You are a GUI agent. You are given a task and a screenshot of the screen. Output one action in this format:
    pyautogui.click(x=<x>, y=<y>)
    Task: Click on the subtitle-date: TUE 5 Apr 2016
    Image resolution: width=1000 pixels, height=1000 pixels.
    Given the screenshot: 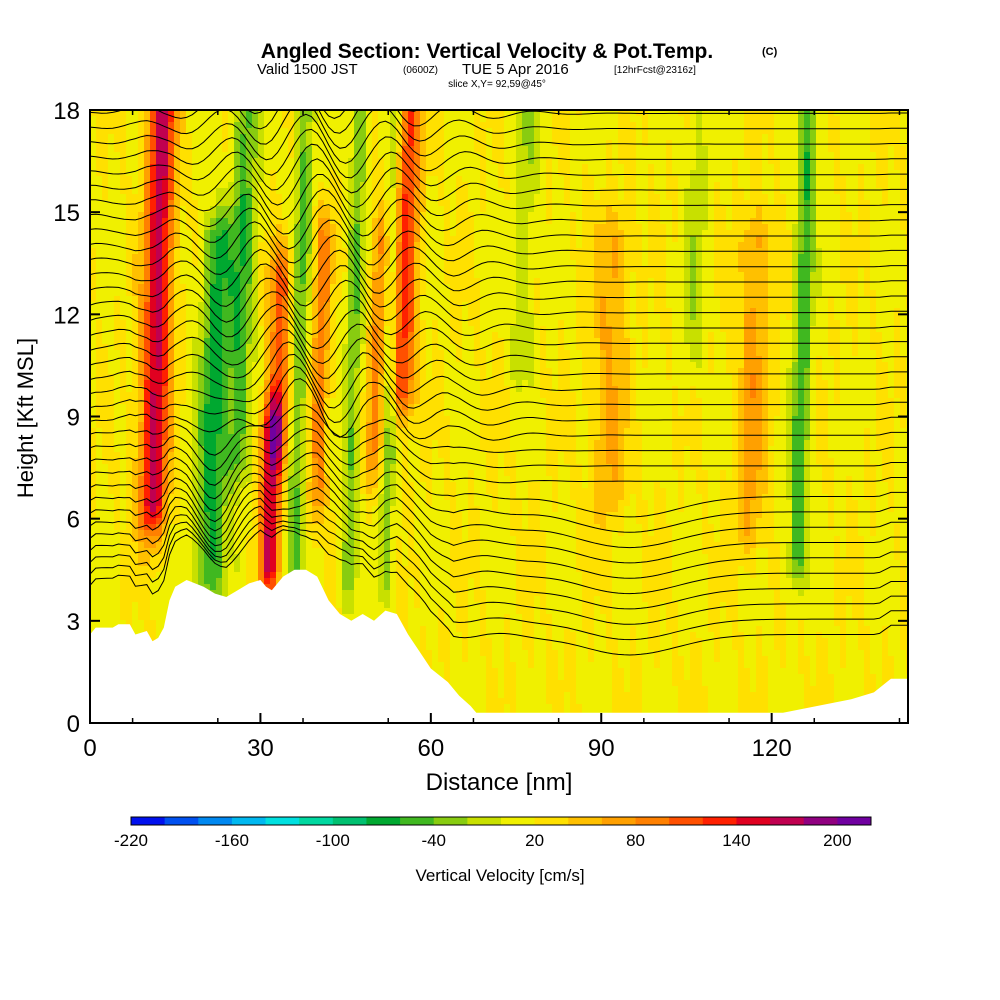 What is the action you would take?
    pyautogui.click(x=515, y=69)
    